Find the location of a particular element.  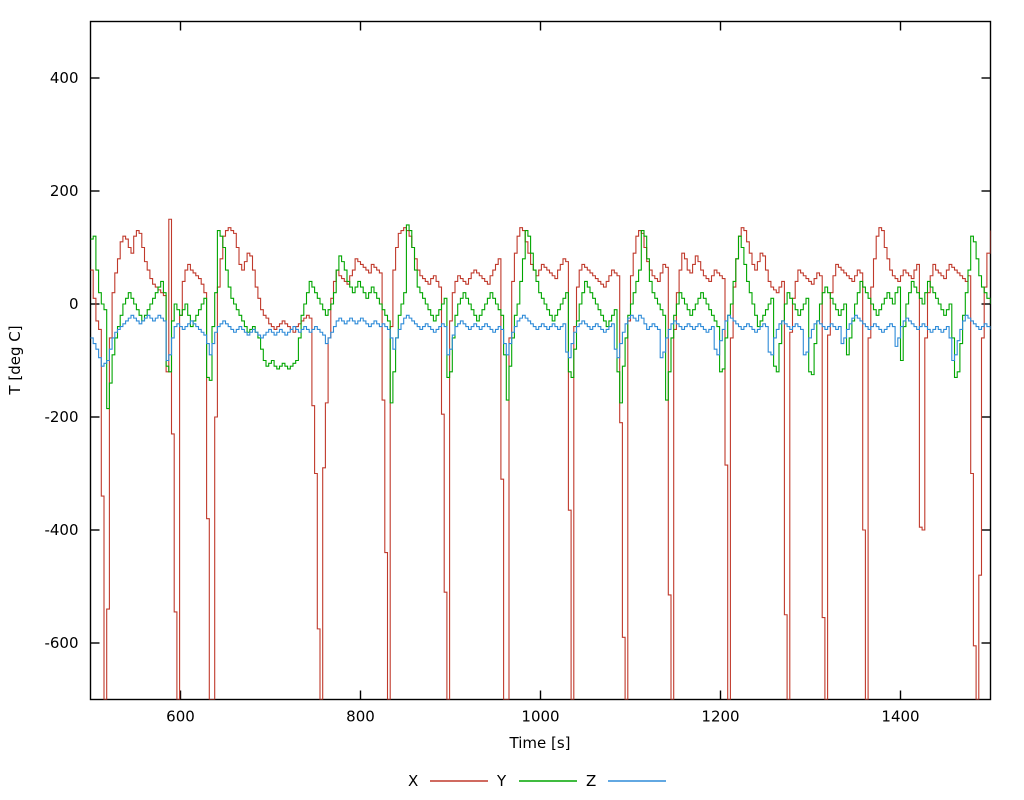

x-tick-label: 600 is located at coordinates (180, 717).